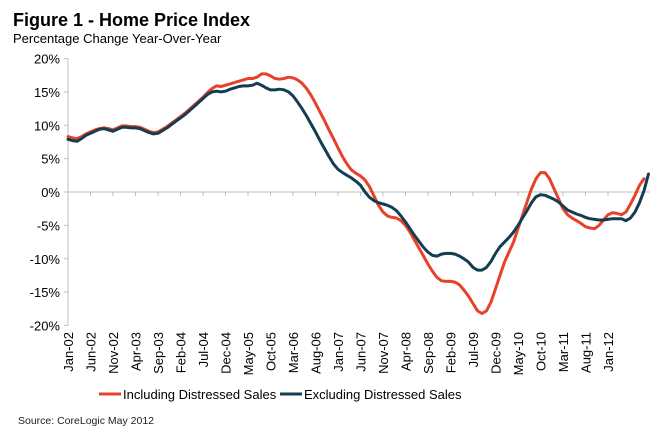  What do you see at coordinates (541, 351) in the screenshot?
I see `x-tick-label: Oct-10` at bounding box center [541, 351].